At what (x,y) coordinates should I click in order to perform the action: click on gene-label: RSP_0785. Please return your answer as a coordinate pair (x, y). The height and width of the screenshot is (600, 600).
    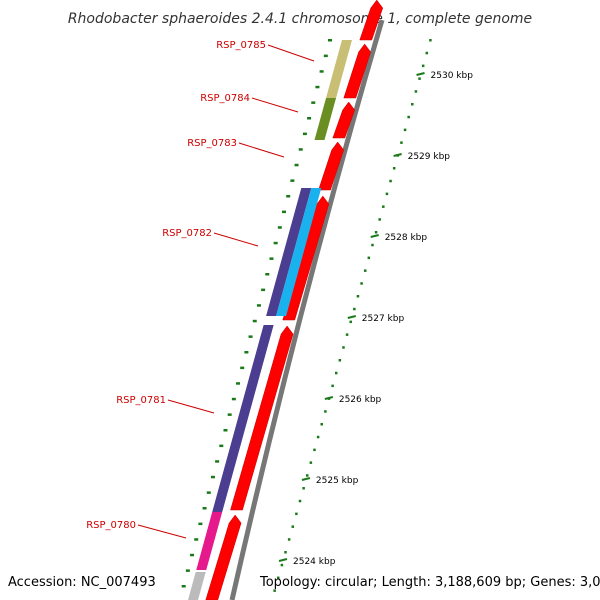
    Looking at the image, I should click on (241, 45).